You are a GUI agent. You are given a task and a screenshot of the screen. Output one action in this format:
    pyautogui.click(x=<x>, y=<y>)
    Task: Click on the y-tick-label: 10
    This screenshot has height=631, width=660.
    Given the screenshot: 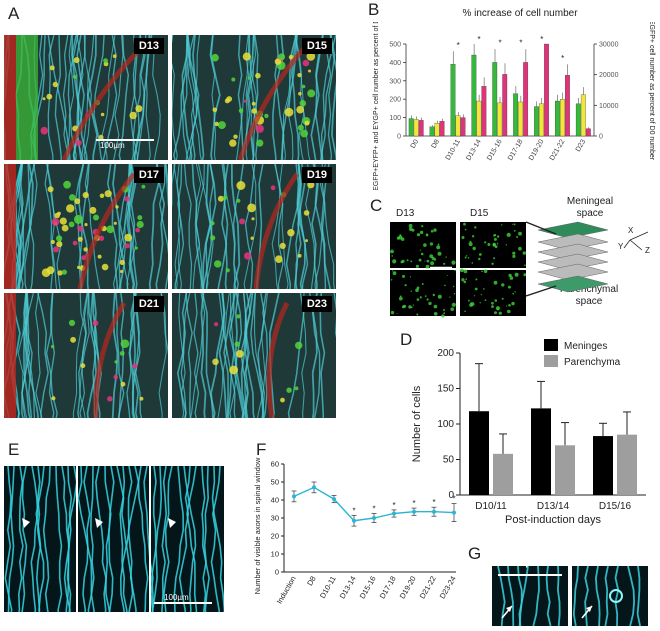 What is the action you would take?
    pyautogui.click(x=275, y=554)
    